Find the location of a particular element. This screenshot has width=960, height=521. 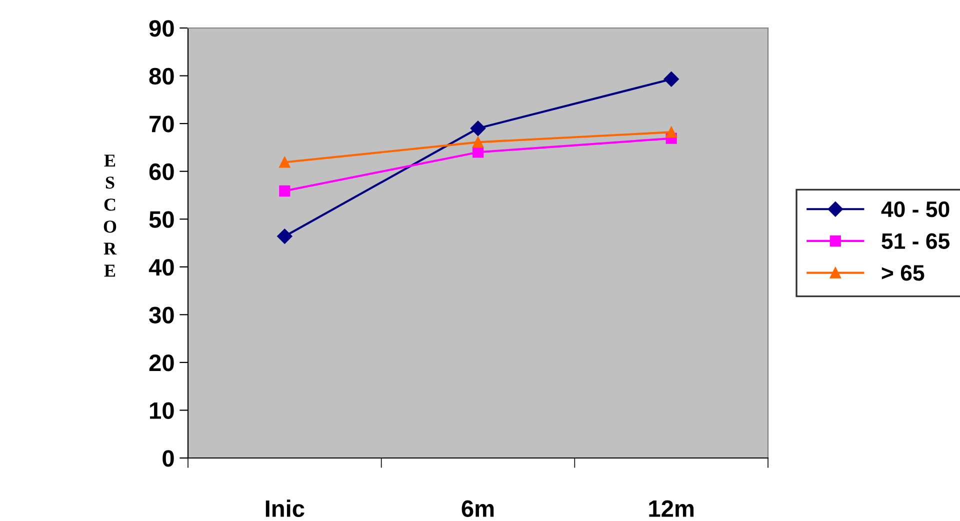

y-tick-label: 90 is located at coordinates (161, 28).